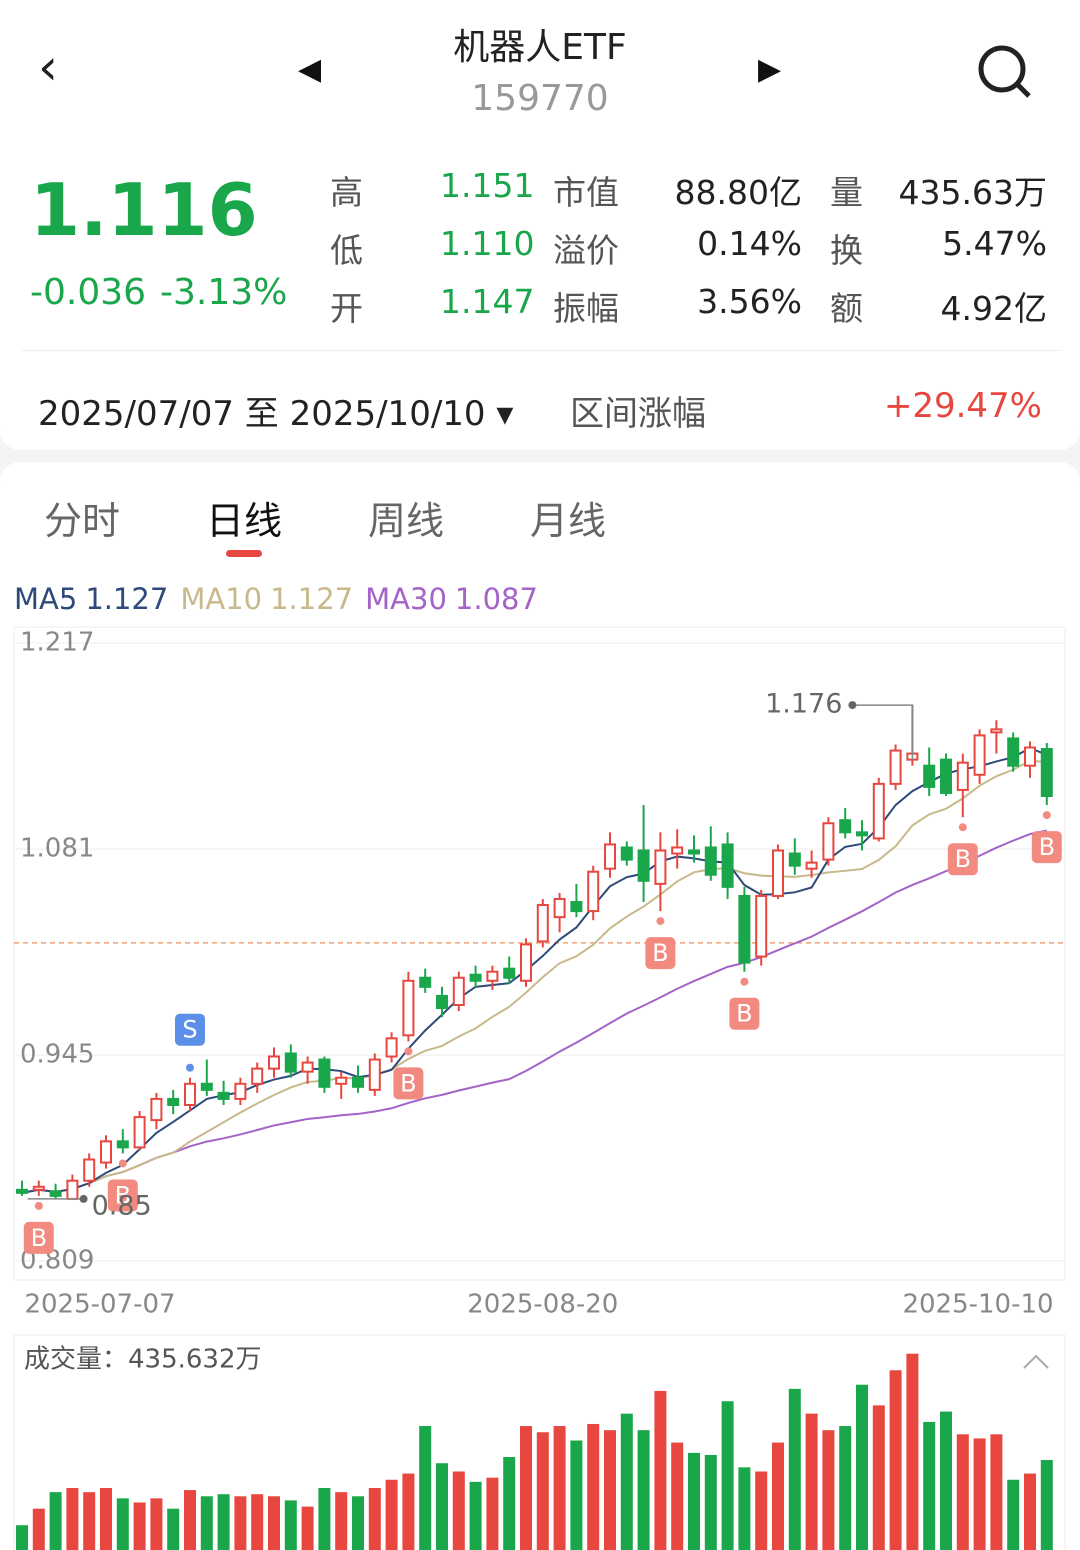  I want to click on y-tick-label: 1.081, so click(57, 849).